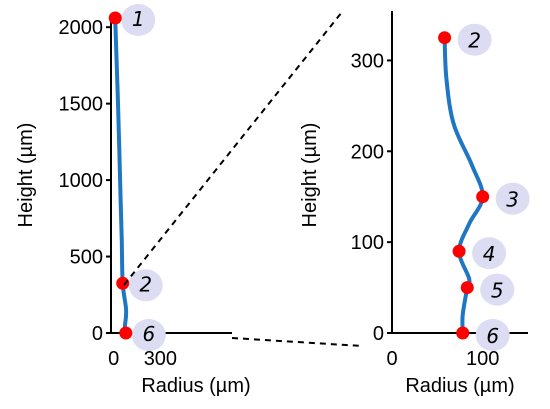 This screenshot has width=550, height=409. What do you see at coordinates (81, 181) in the screenshot?
I see `panel-overview-y-tick-label: 1000` at bounding box center [81, 181].